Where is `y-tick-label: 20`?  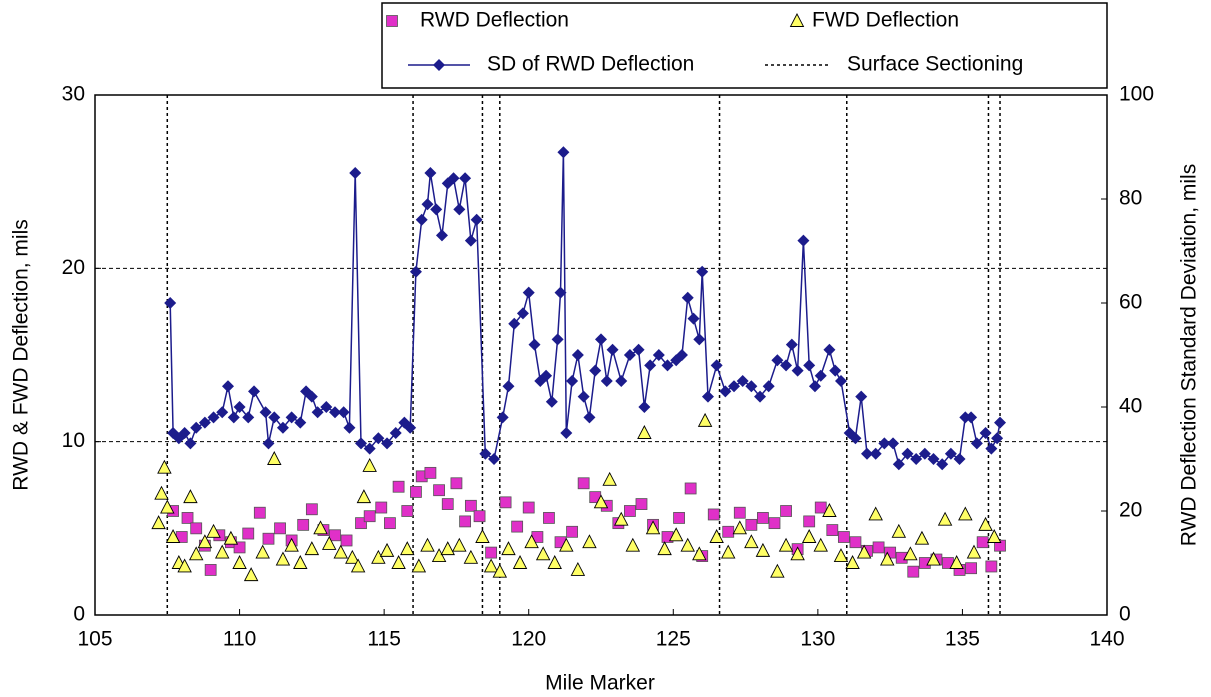
y-tick-label: 20 is located at coordinates (73, 267).